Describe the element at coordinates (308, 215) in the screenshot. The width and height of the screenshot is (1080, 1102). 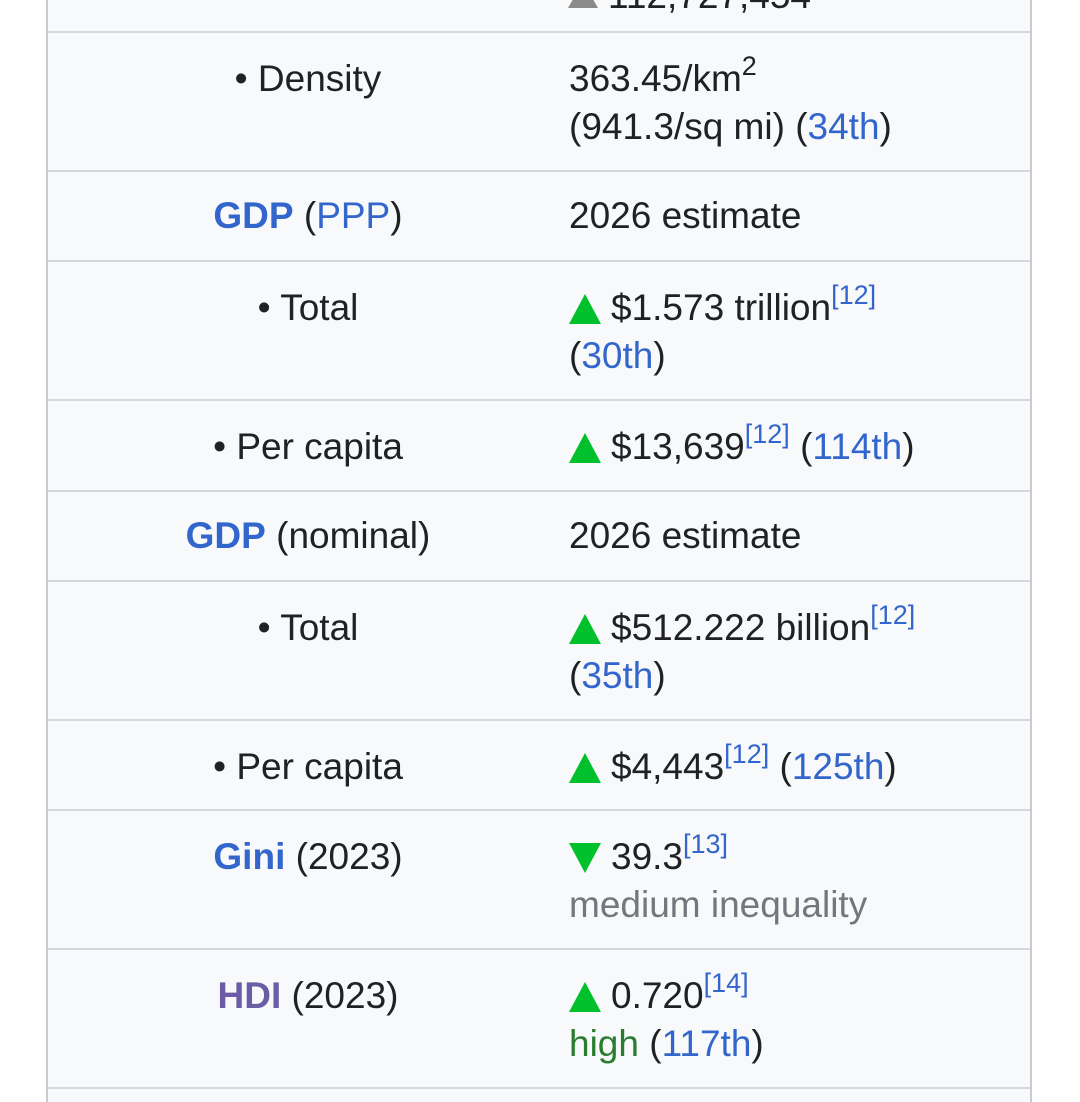
I see `label-gdp-ppp: GDP (PPP)` at that location.